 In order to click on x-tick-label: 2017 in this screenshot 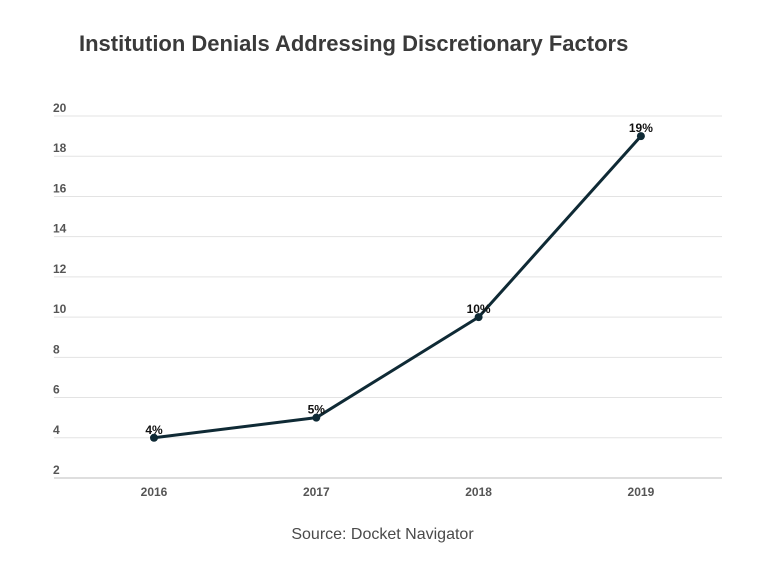, I will do `click(316, 492)`.